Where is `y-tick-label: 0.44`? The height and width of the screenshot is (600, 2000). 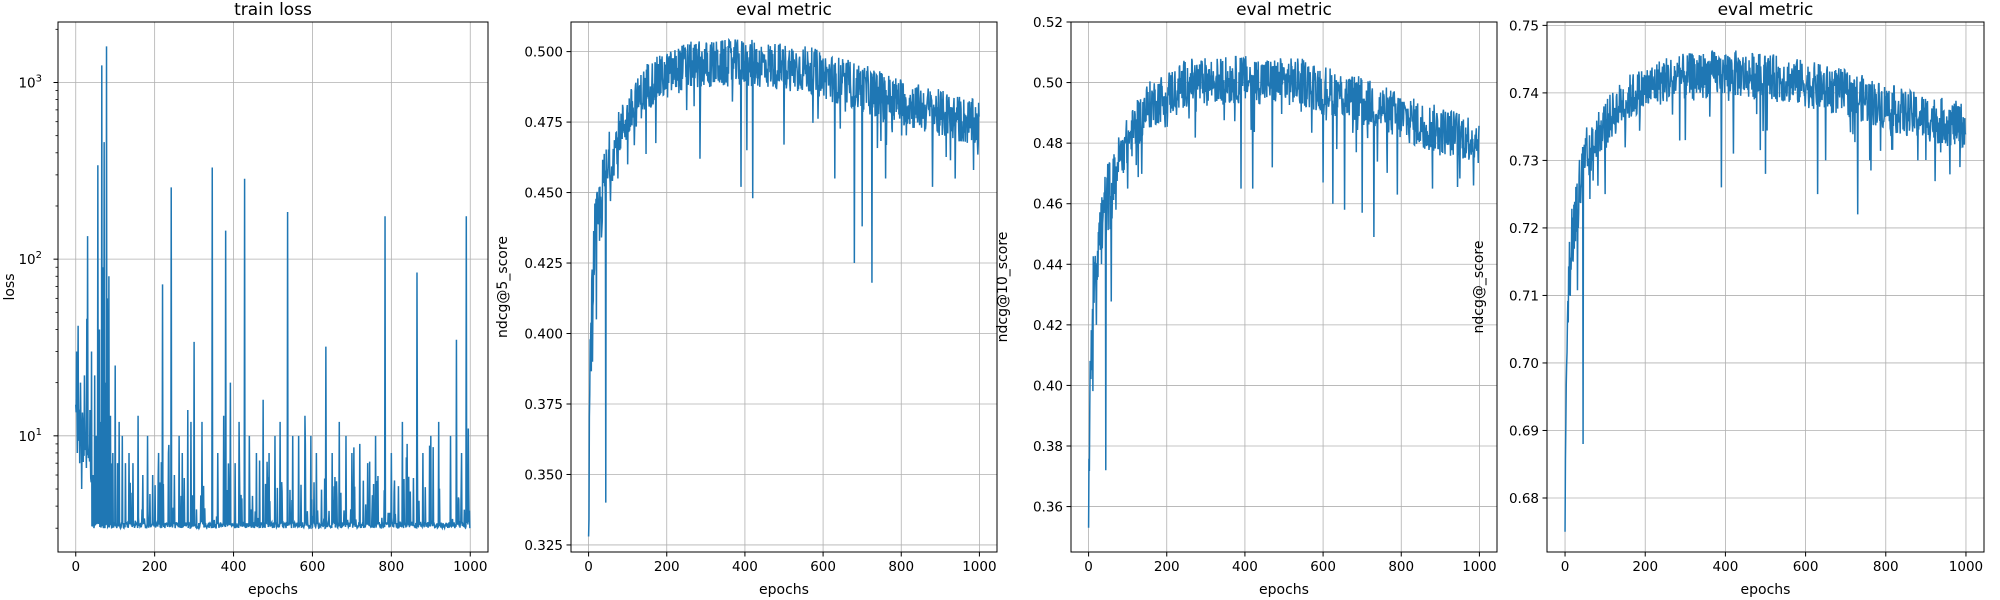
y-tick-label: 0.44 is located at coordinates (1048, 265).